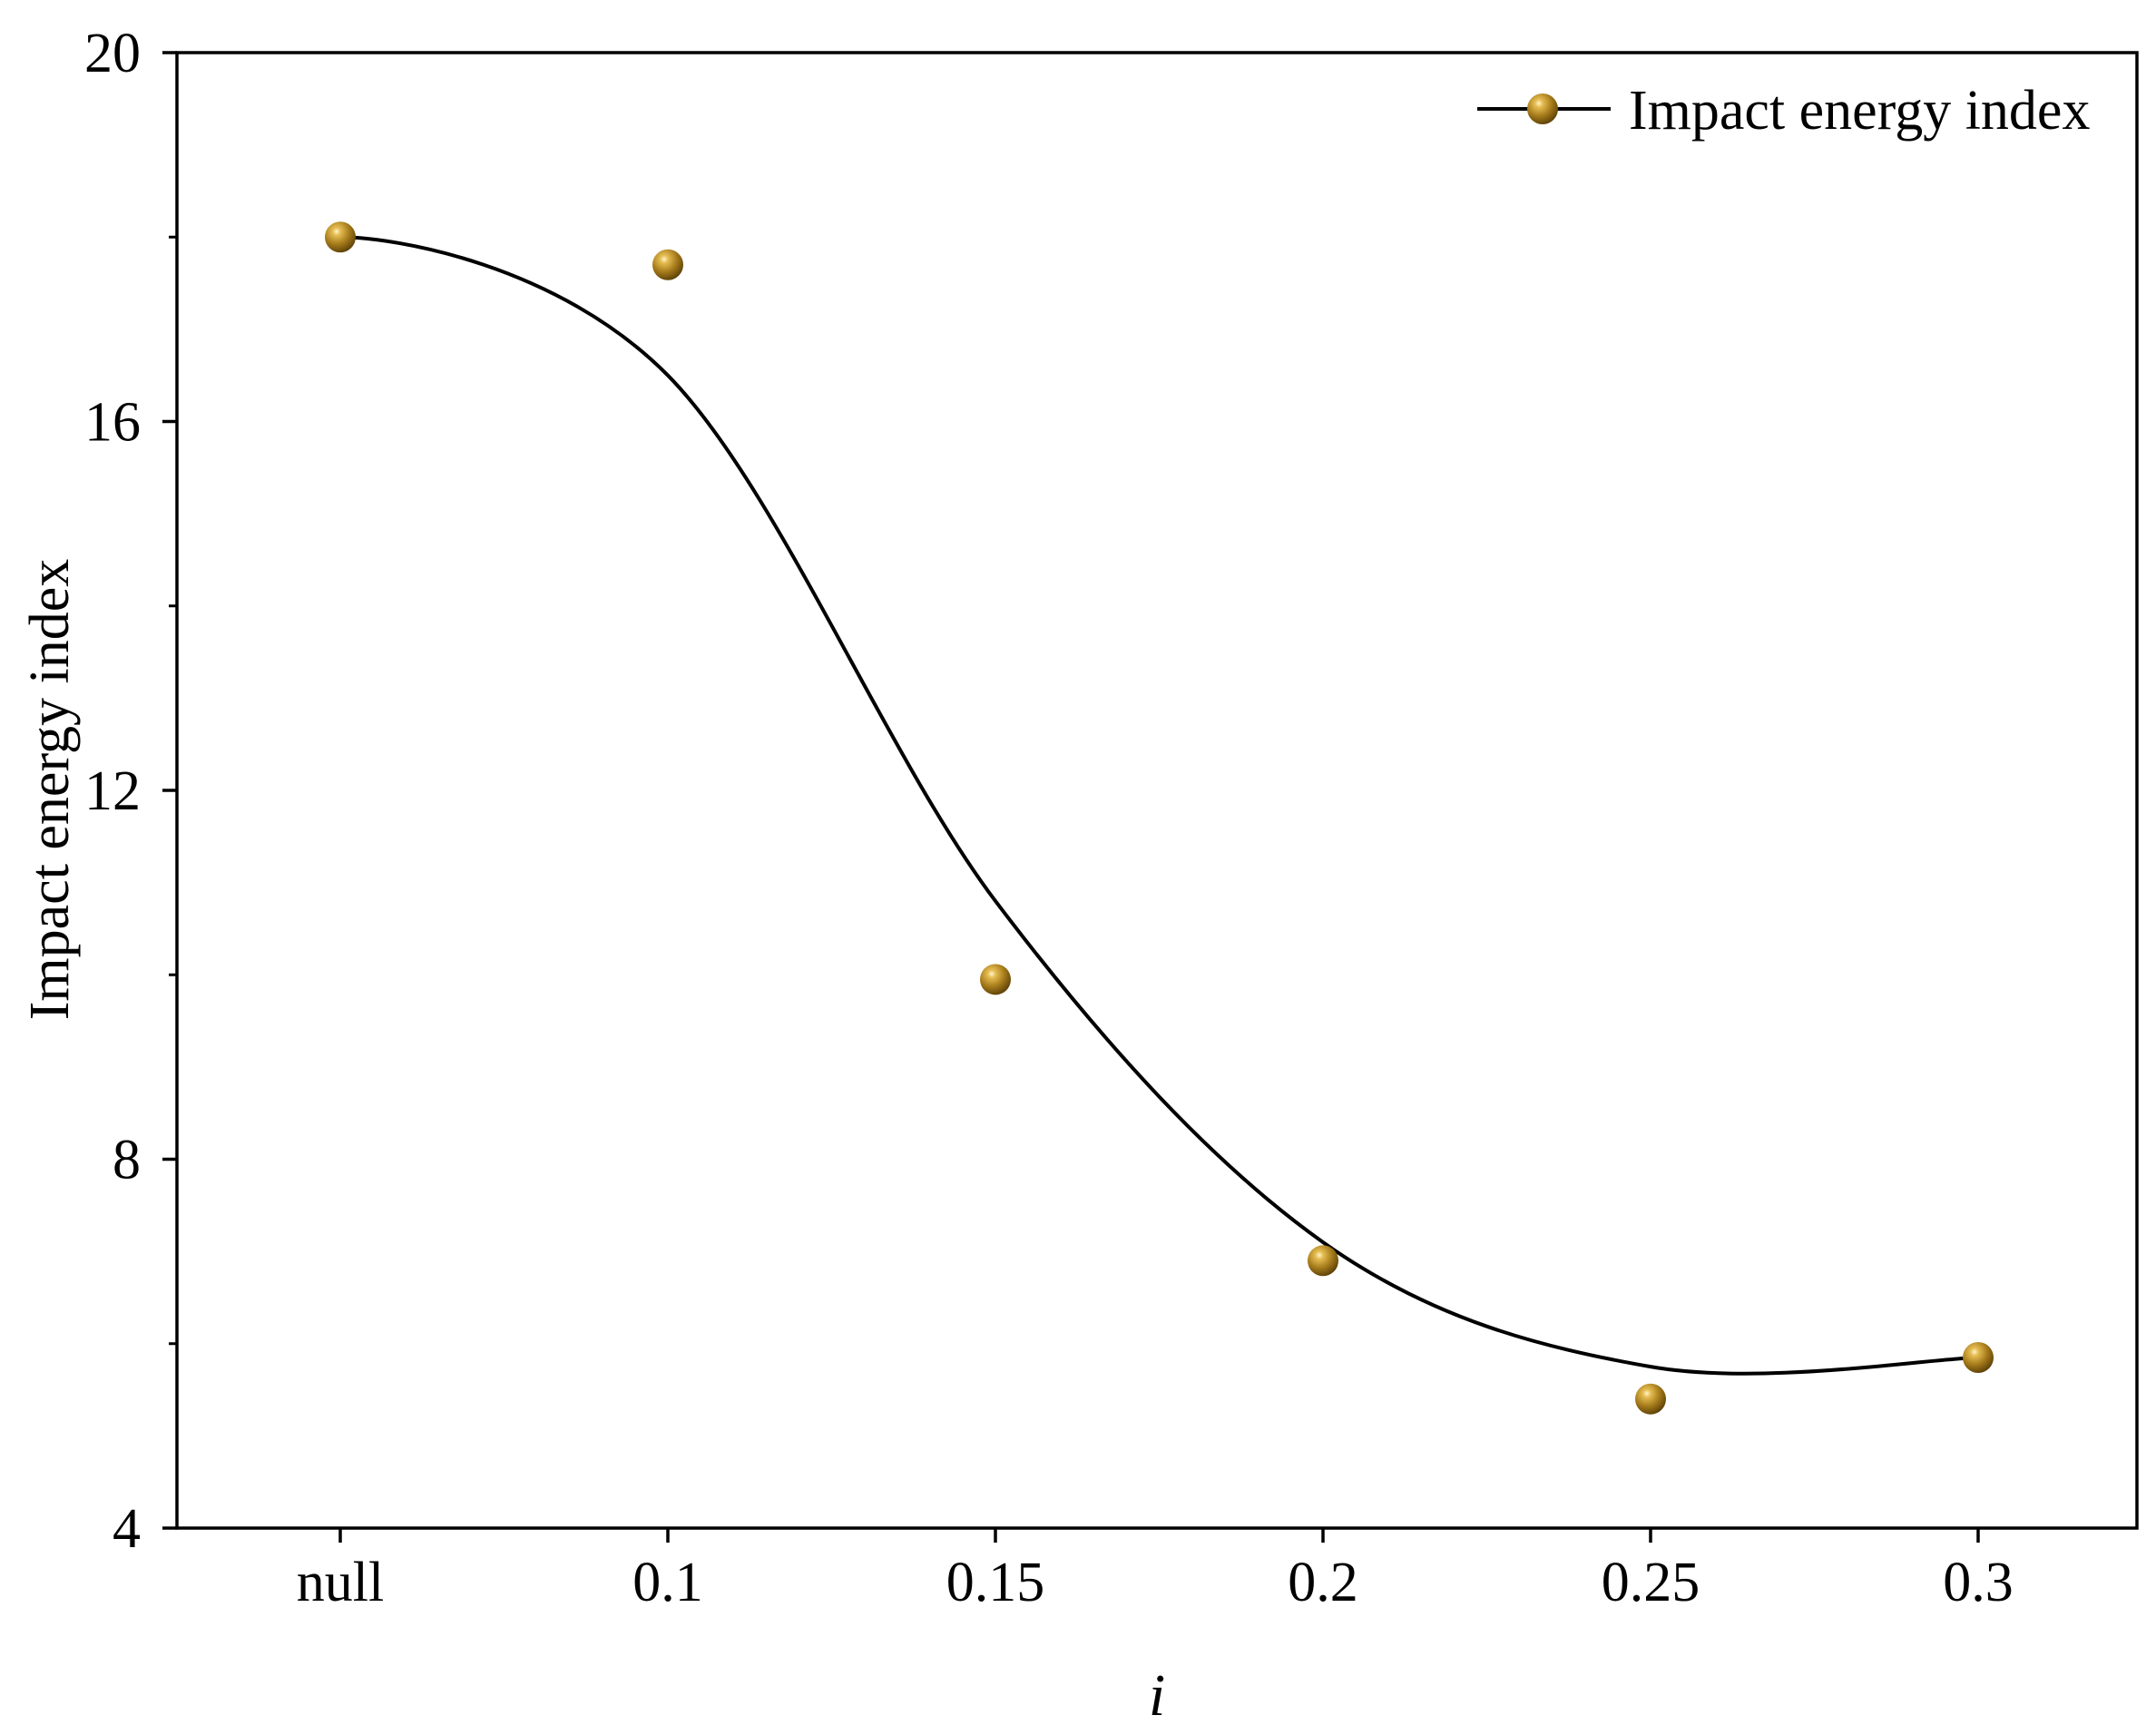  I want to click on x-tick-label: 0.2, so click(1323, 1582).